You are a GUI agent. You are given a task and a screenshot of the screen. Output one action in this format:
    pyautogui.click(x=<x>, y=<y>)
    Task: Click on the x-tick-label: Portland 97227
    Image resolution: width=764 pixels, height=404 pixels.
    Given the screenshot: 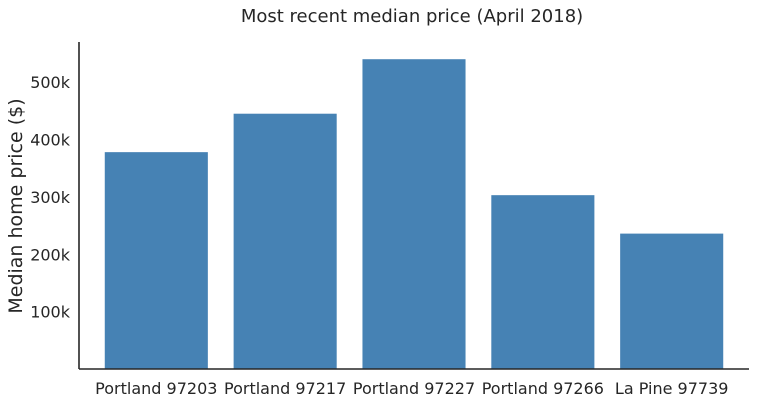 What is the action you would take?
    pyautogui.click(x=414, y=388)
    